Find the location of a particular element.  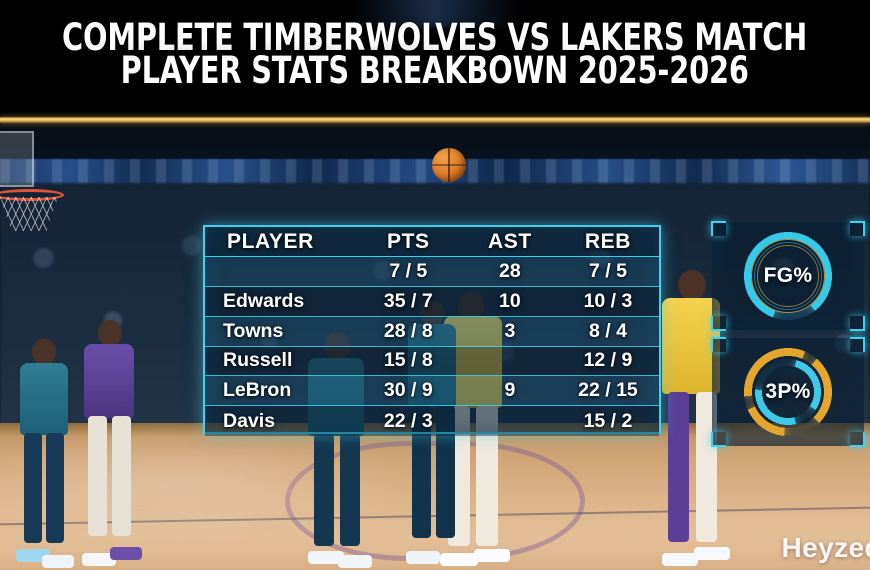

cell-reb: 12 / 9 is located at coordinates (608, 360).